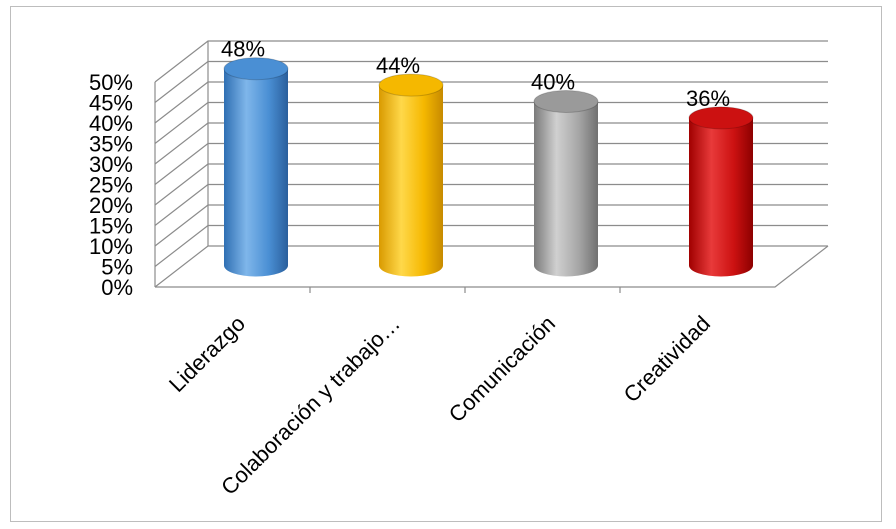  I want to click on data-label: 36%, so click(708, 98).